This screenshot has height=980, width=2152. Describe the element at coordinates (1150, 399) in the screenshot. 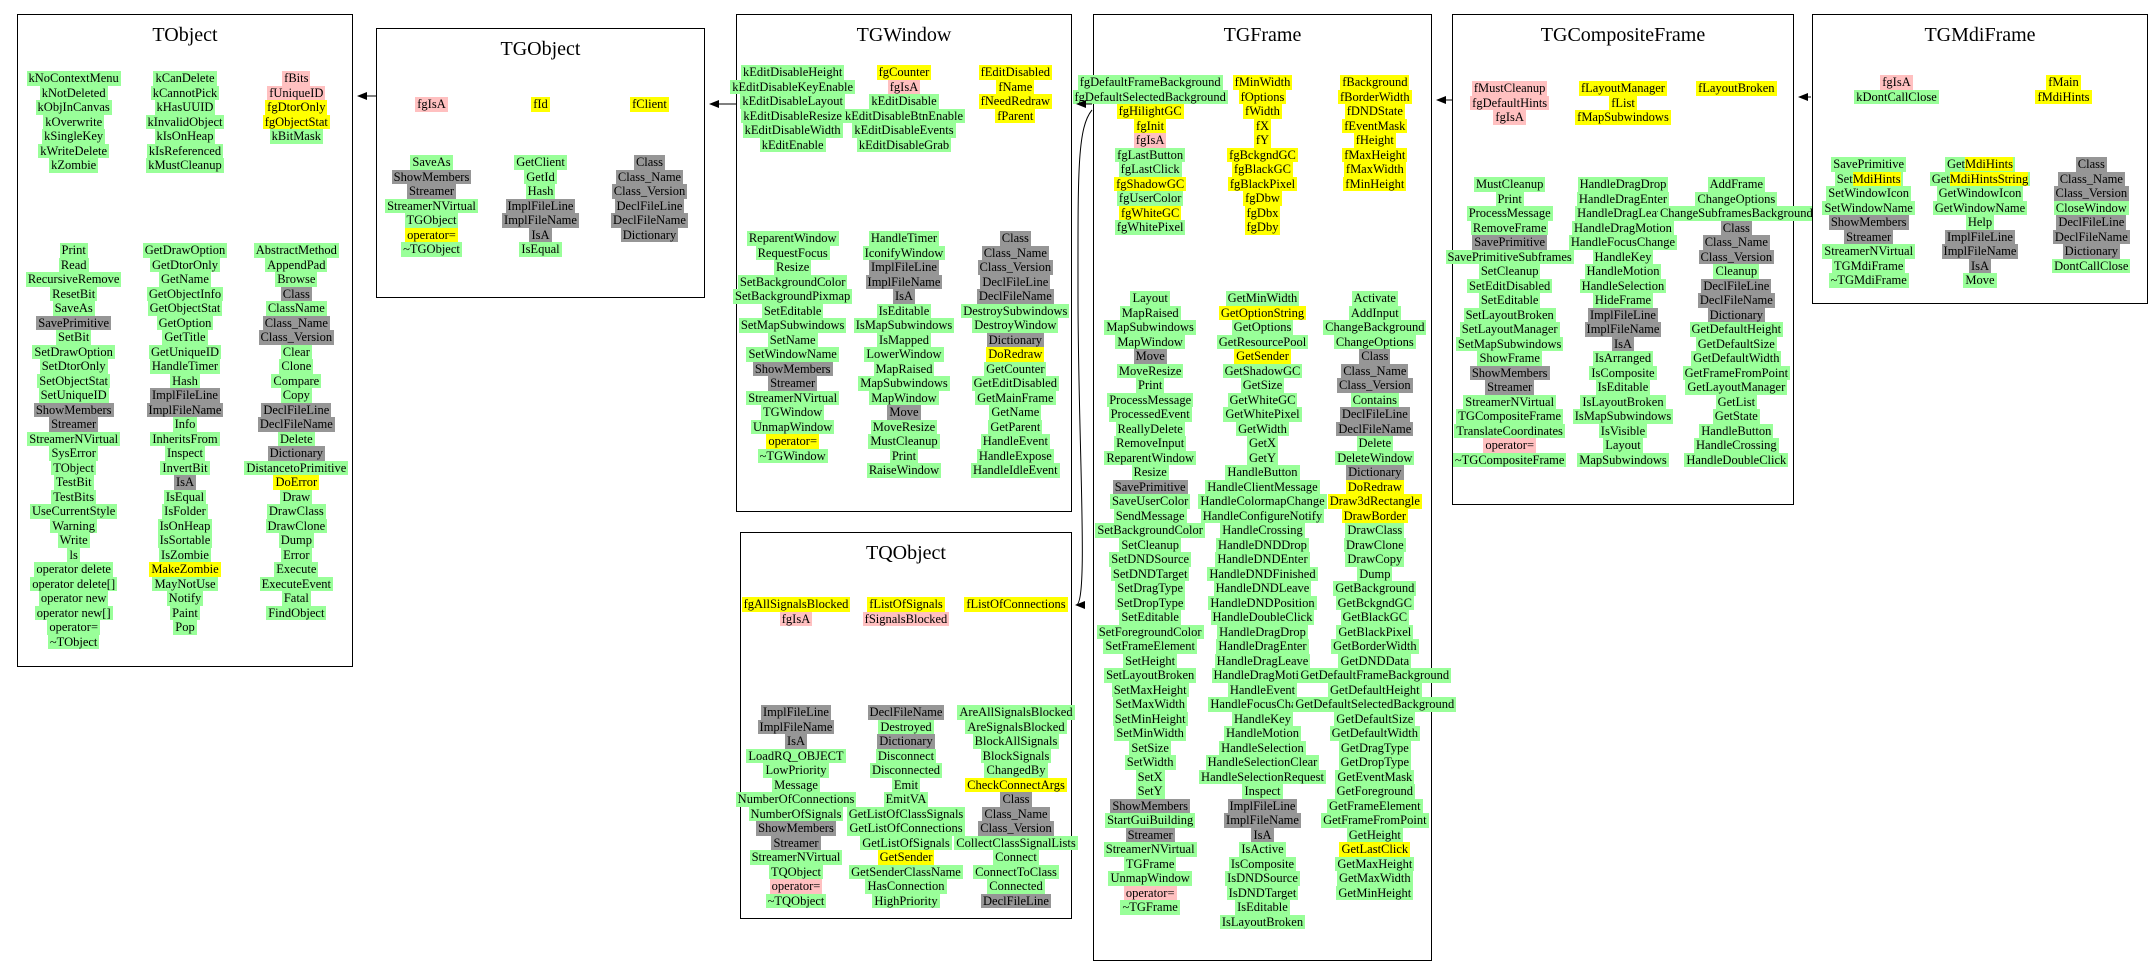

I see `member-tgframe-processmessage: ProcessMessage` at that location.